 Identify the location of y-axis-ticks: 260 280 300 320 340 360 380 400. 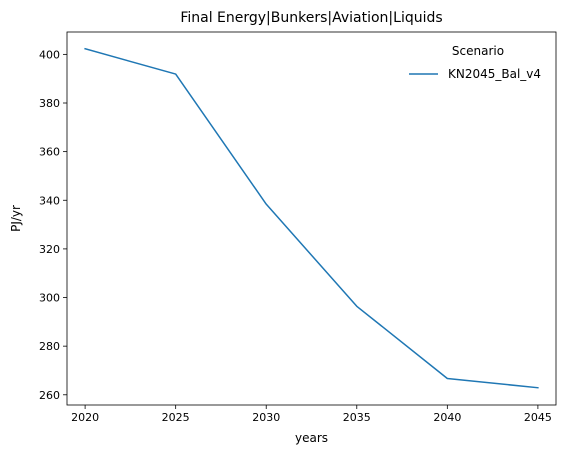
(53, 225).